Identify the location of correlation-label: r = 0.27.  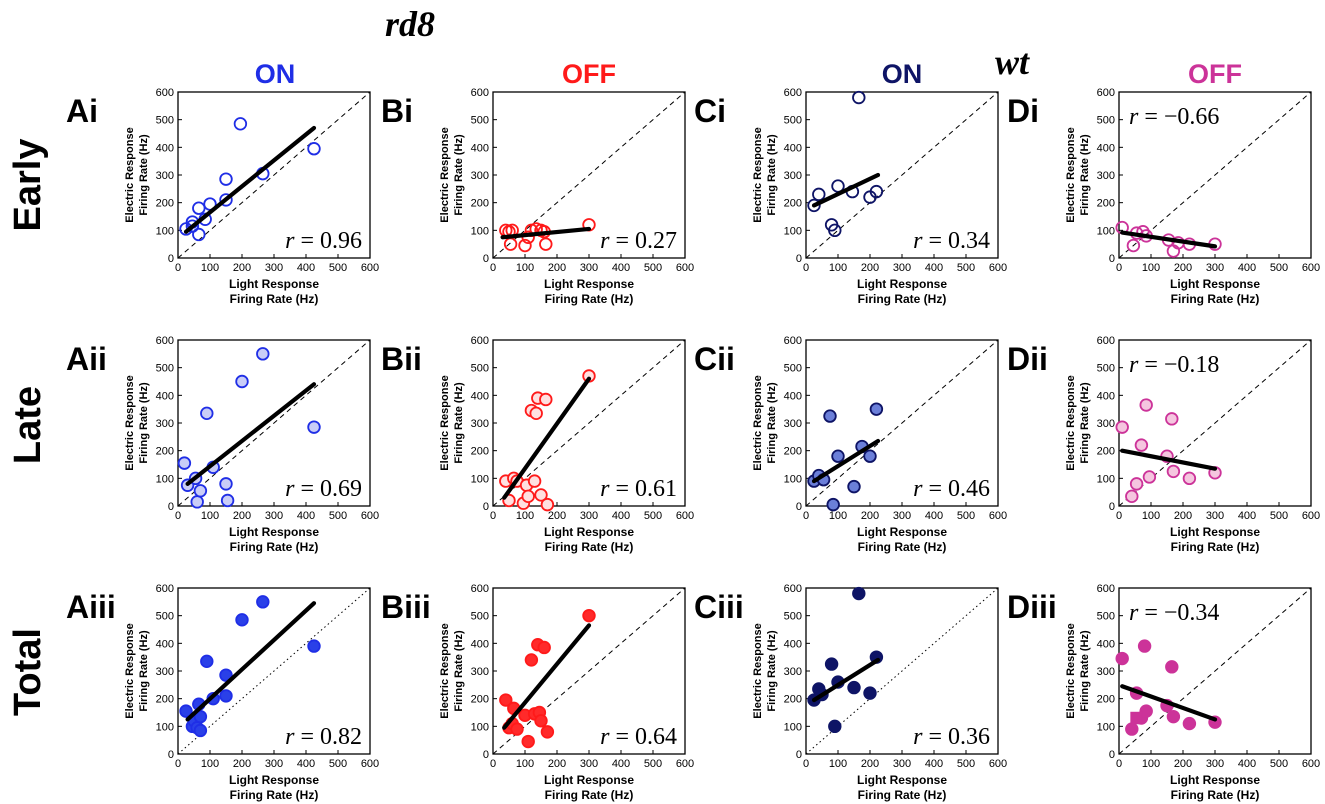
(638, 241).